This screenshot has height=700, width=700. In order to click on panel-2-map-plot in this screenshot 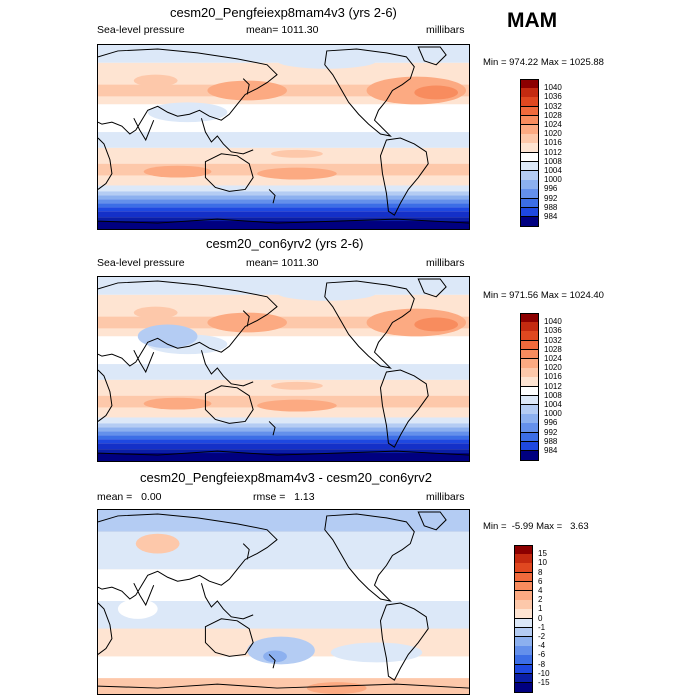, I will do `click(283, 369)`.